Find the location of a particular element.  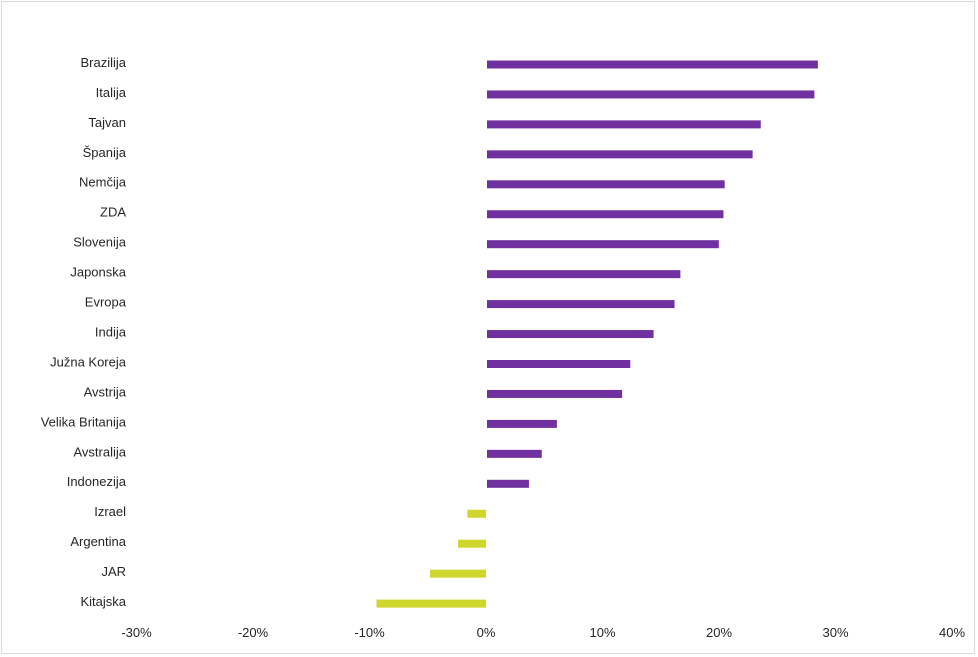

x-tick-label: 30% is located at coordinates (835, 632).